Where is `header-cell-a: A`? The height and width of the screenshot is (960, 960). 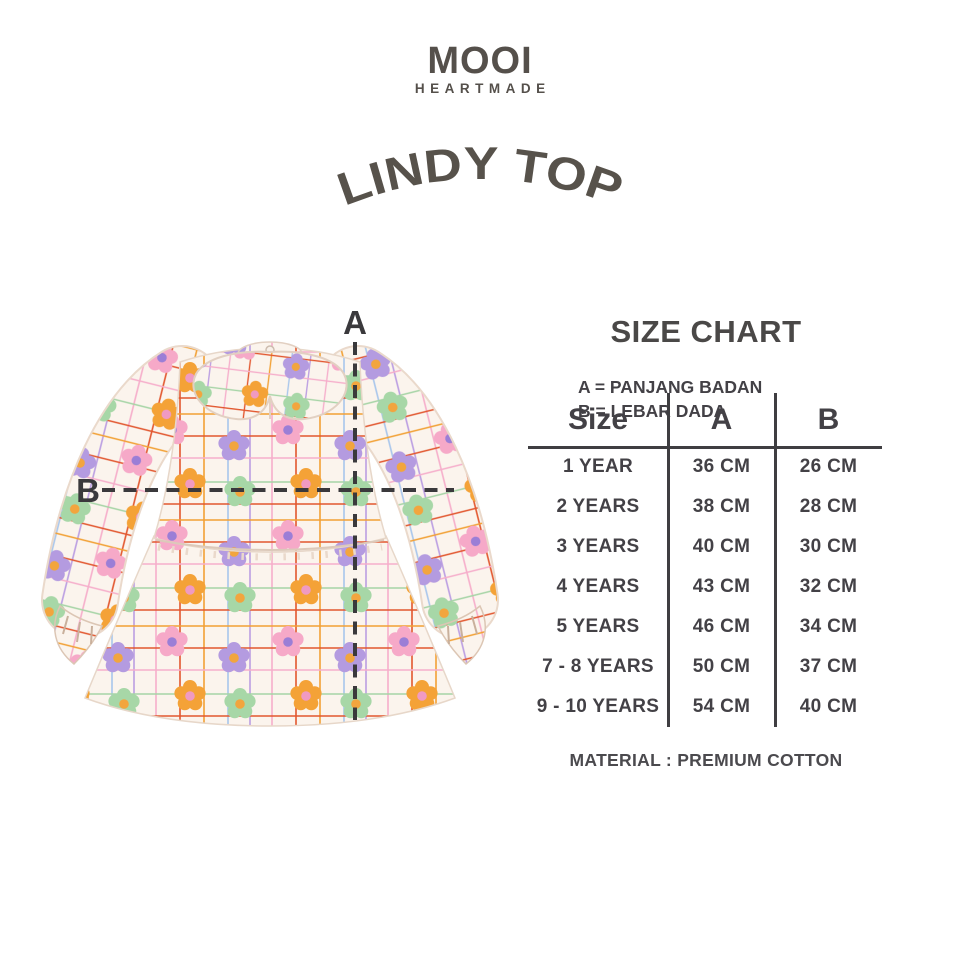
header-cell-a: A is located at coordinates (721, 419).